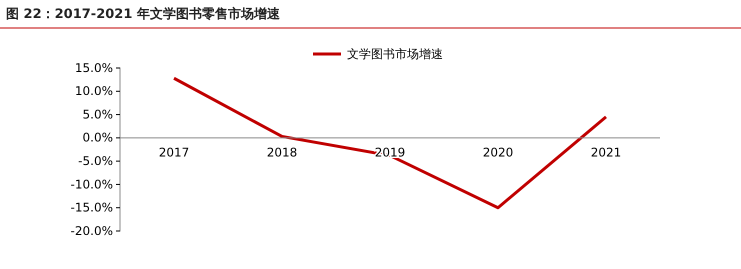 This screenshot has width=741, height=269. I want to click on y-tick-label: 5.0%, so click(97, 114).